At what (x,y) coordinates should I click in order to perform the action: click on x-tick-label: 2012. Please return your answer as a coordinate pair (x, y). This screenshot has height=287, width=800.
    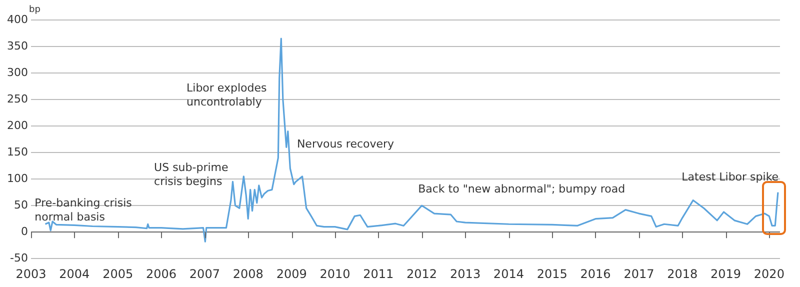
    Looking at the image, I should click on (422, 273).